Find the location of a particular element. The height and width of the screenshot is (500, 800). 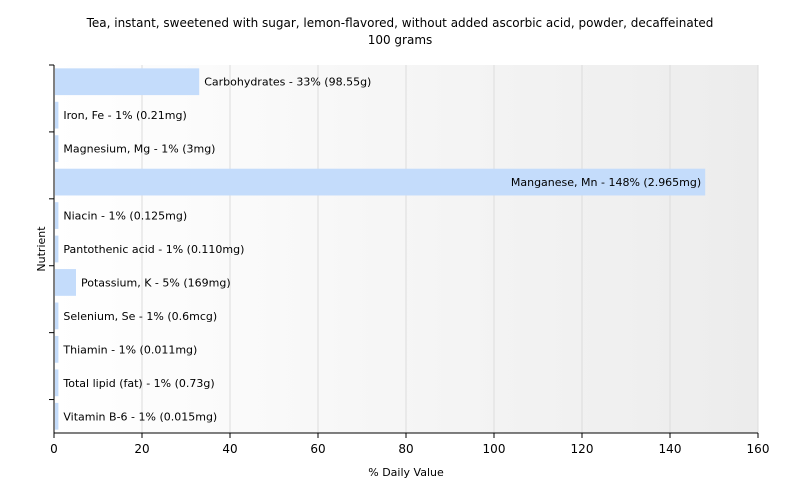

bar-label: Thiamin - 1% (0.011mg) is located at coordinates (129, 349).